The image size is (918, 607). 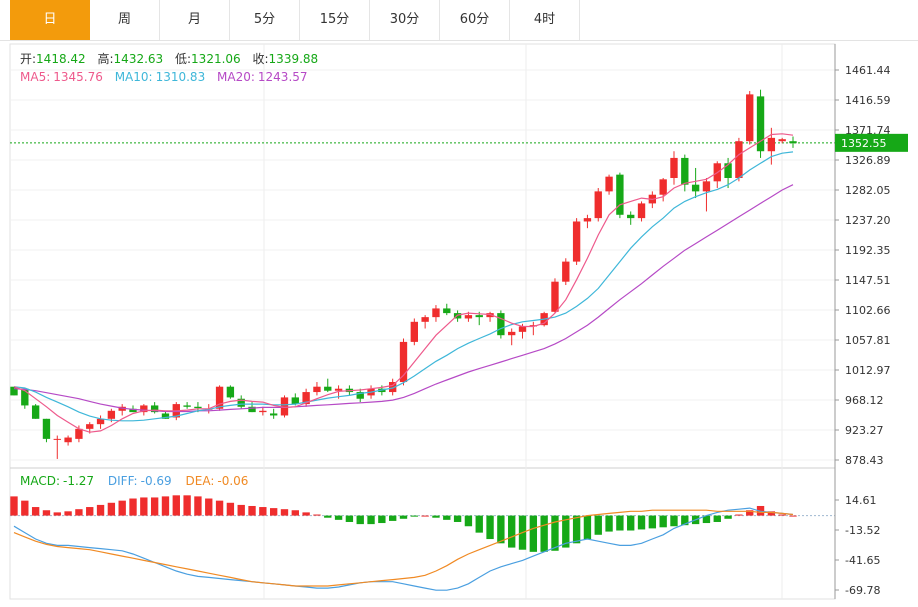 What do you see at coordinates (134, 77) in the screenshot?
I see `ma10-label: MA10:` at bounding box center [134, 77].